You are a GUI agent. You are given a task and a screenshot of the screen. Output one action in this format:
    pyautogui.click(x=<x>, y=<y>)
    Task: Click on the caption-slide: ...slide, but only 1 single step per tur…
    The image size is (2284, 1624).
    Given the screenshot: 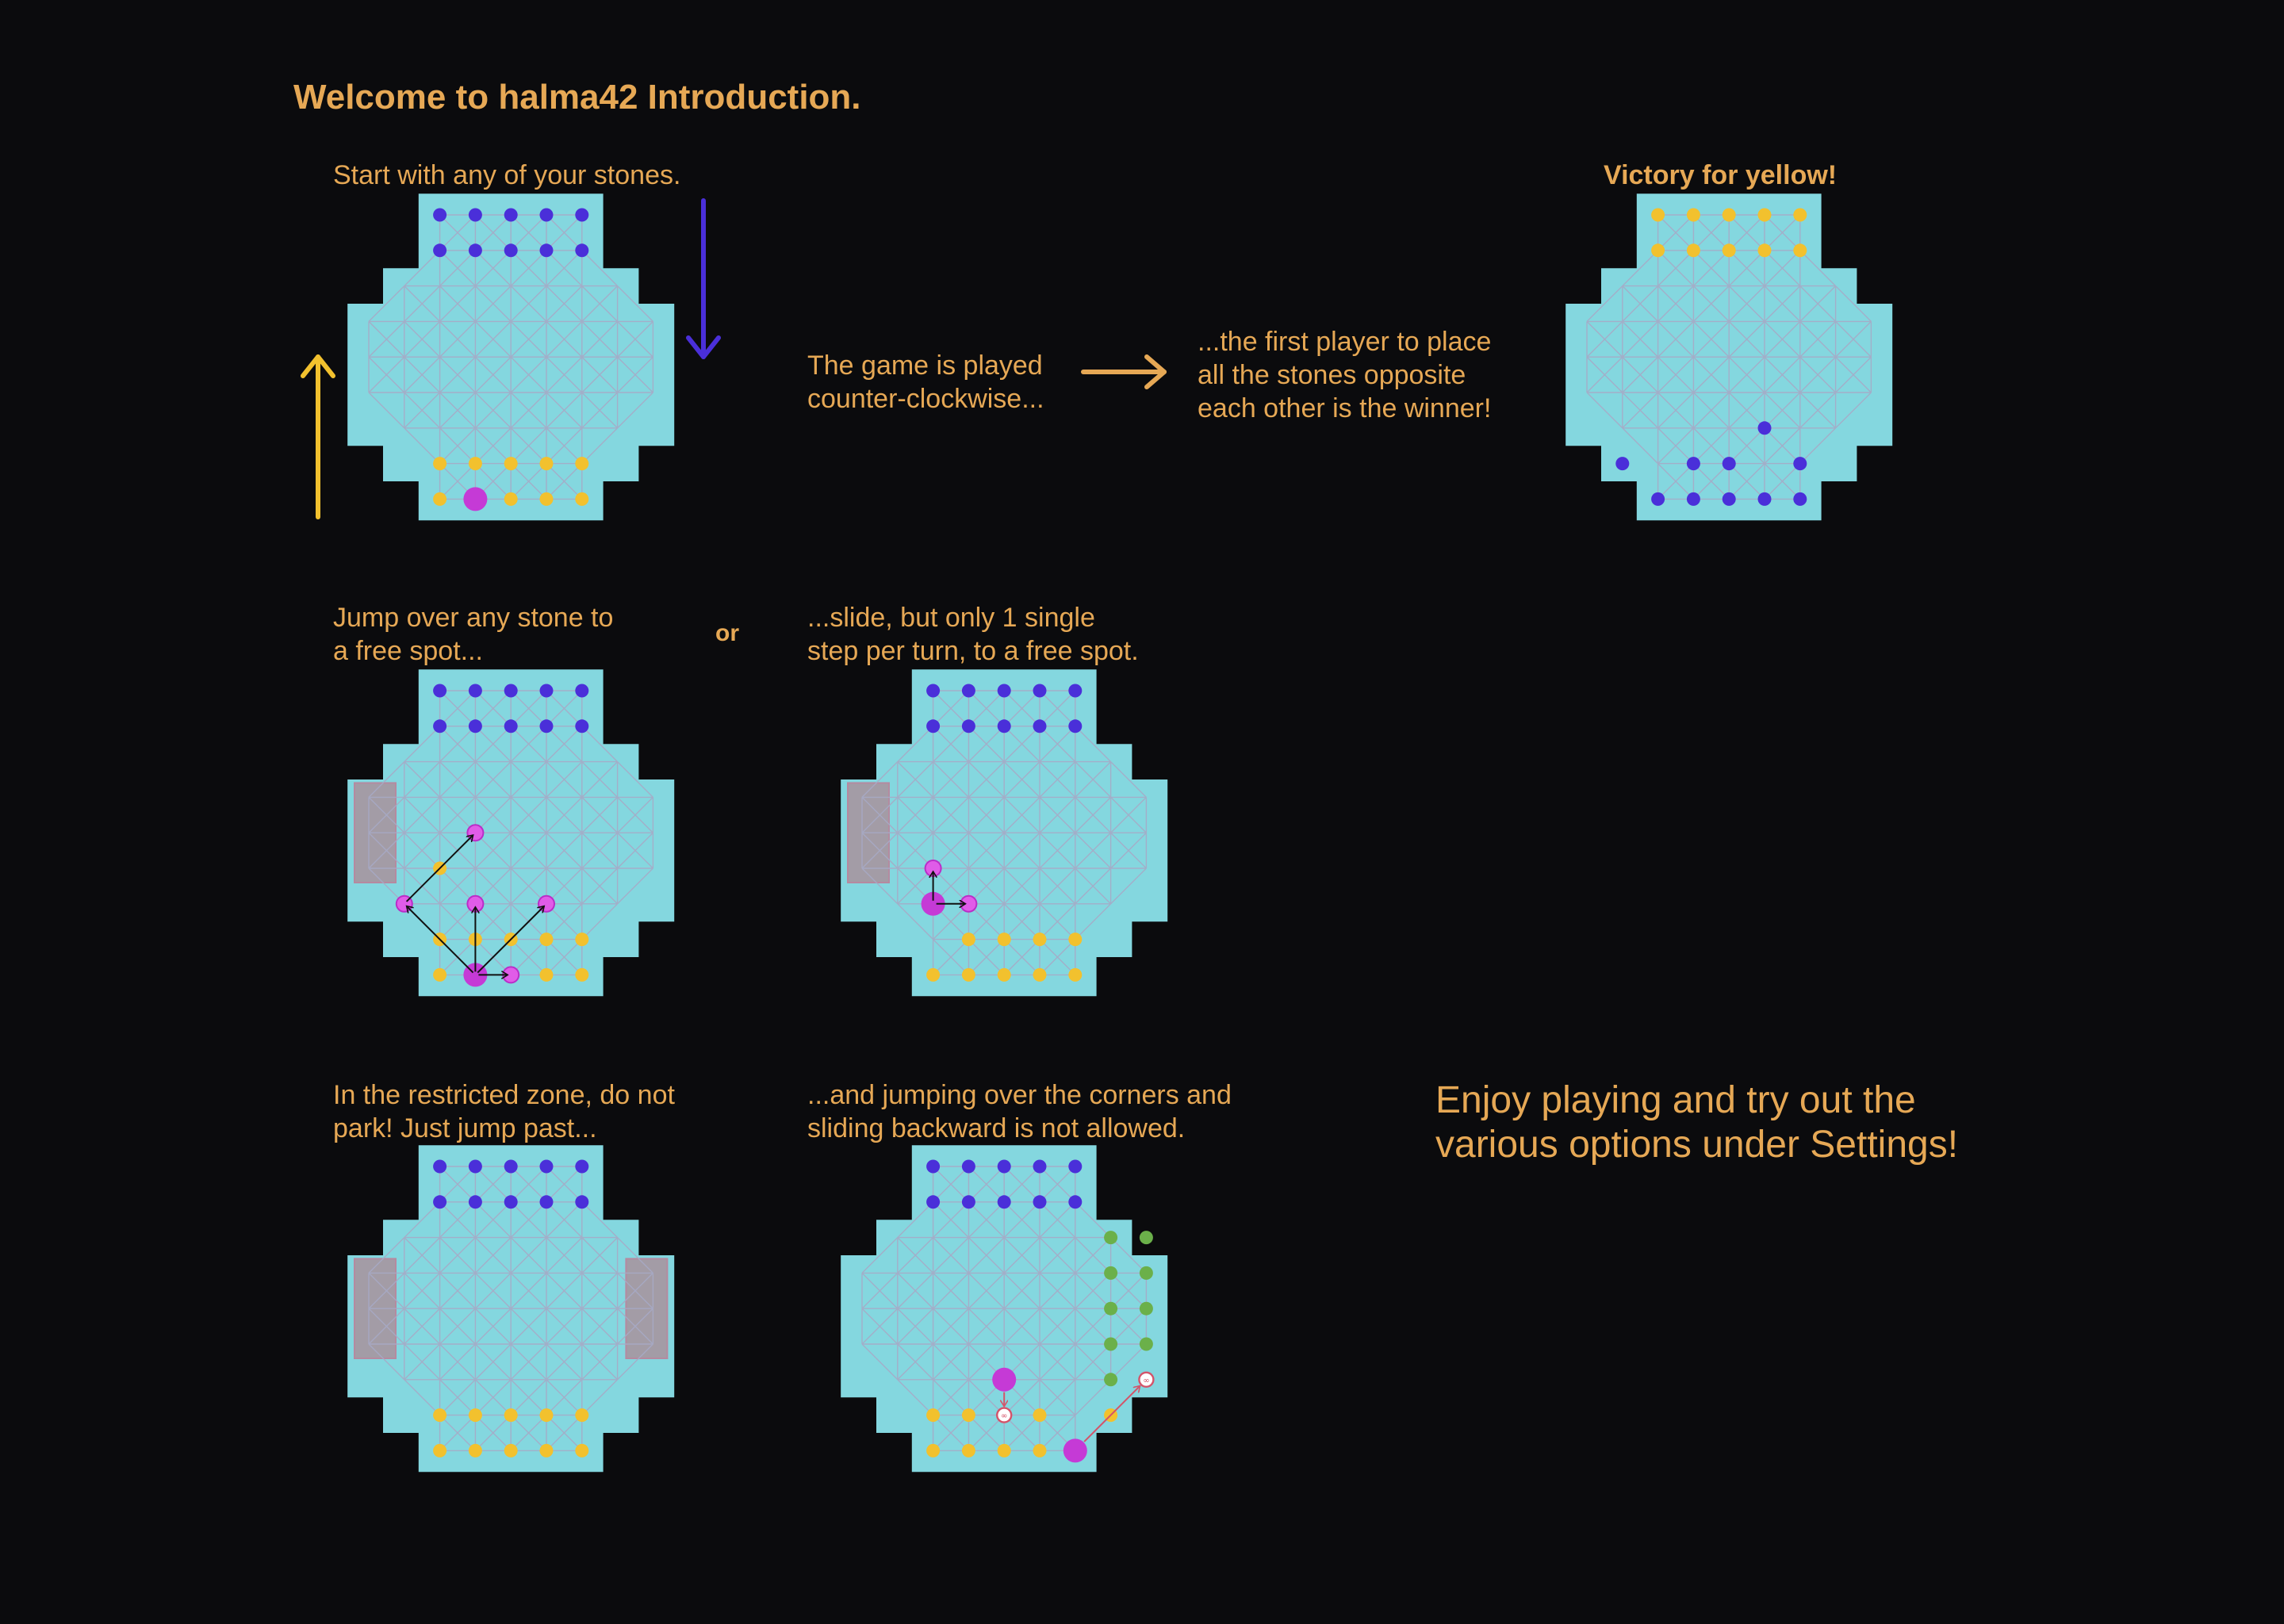 What is the action you would take?
    pyautogui.click(x=973, y=634)
    